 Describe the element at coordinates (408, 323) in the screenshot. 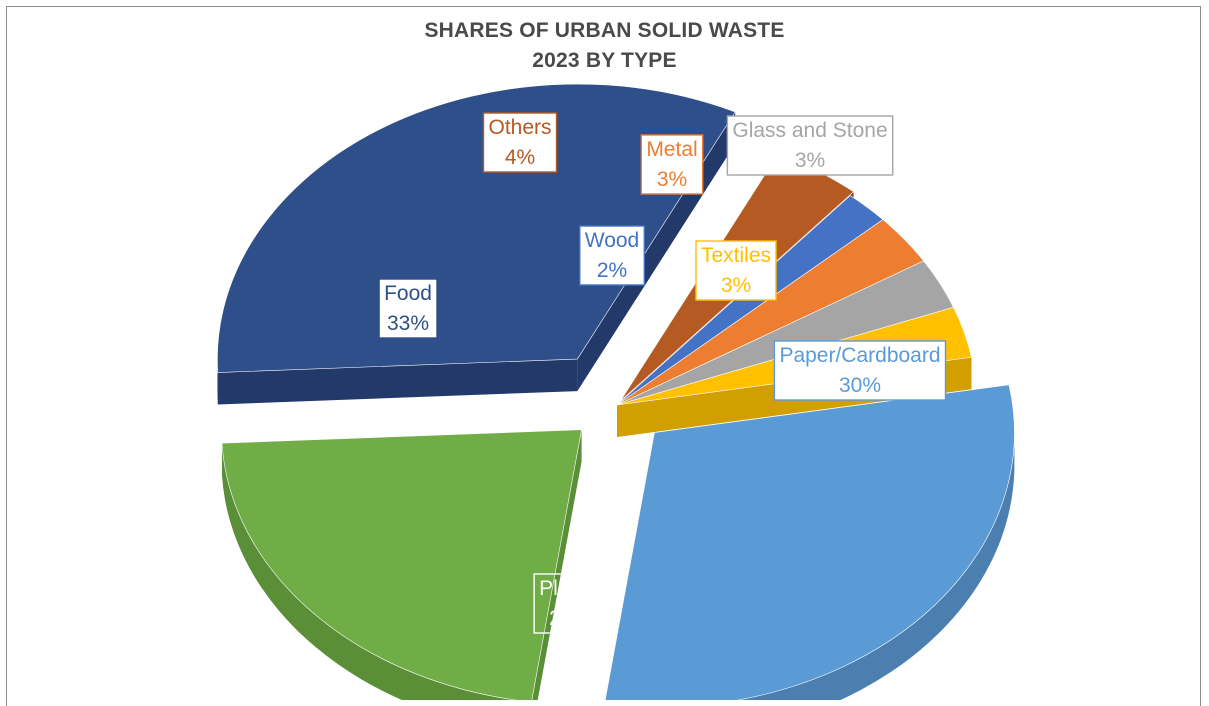

I see `data-label-value-food: 33%` at that location.